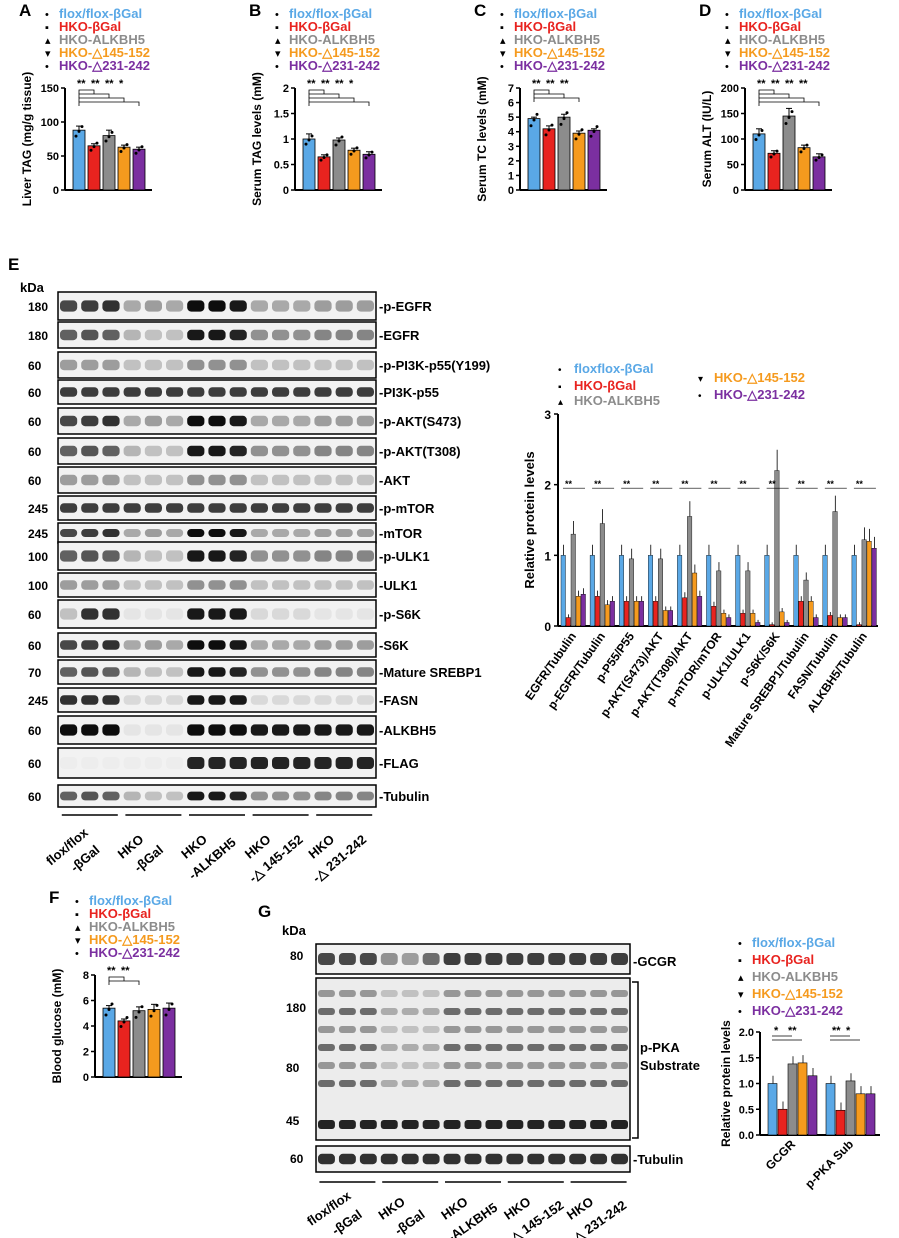 The image size is (899, 1238). I want to click on kda-marker: 245, so click(38, 509).